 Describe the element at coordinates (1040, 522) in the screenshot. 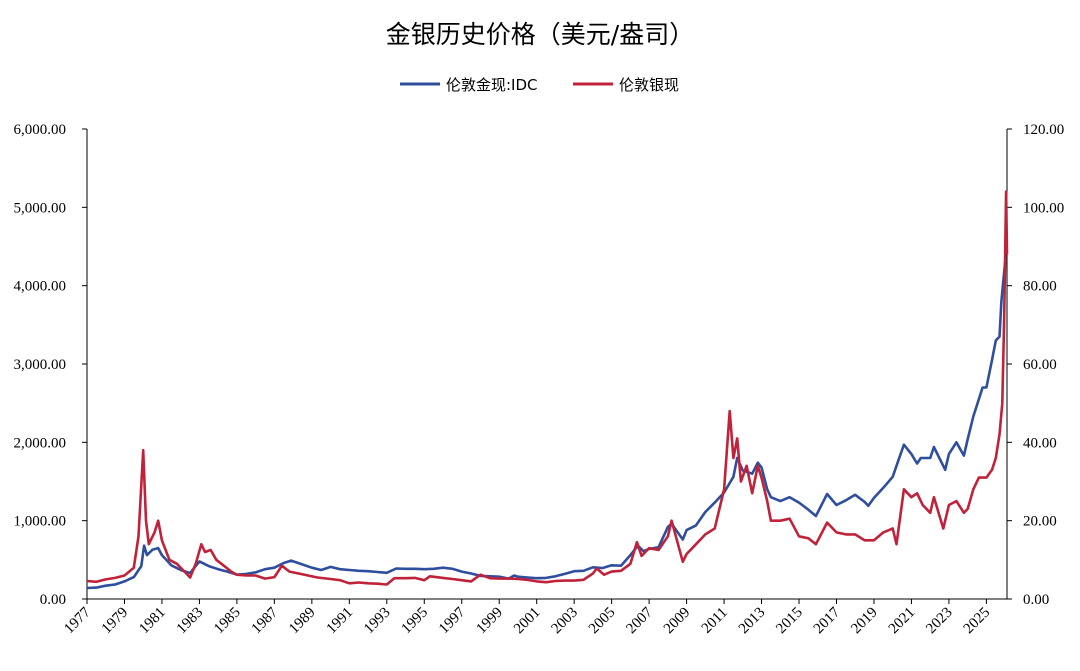

I see `right-y-tick-label: 20.00` at that location.